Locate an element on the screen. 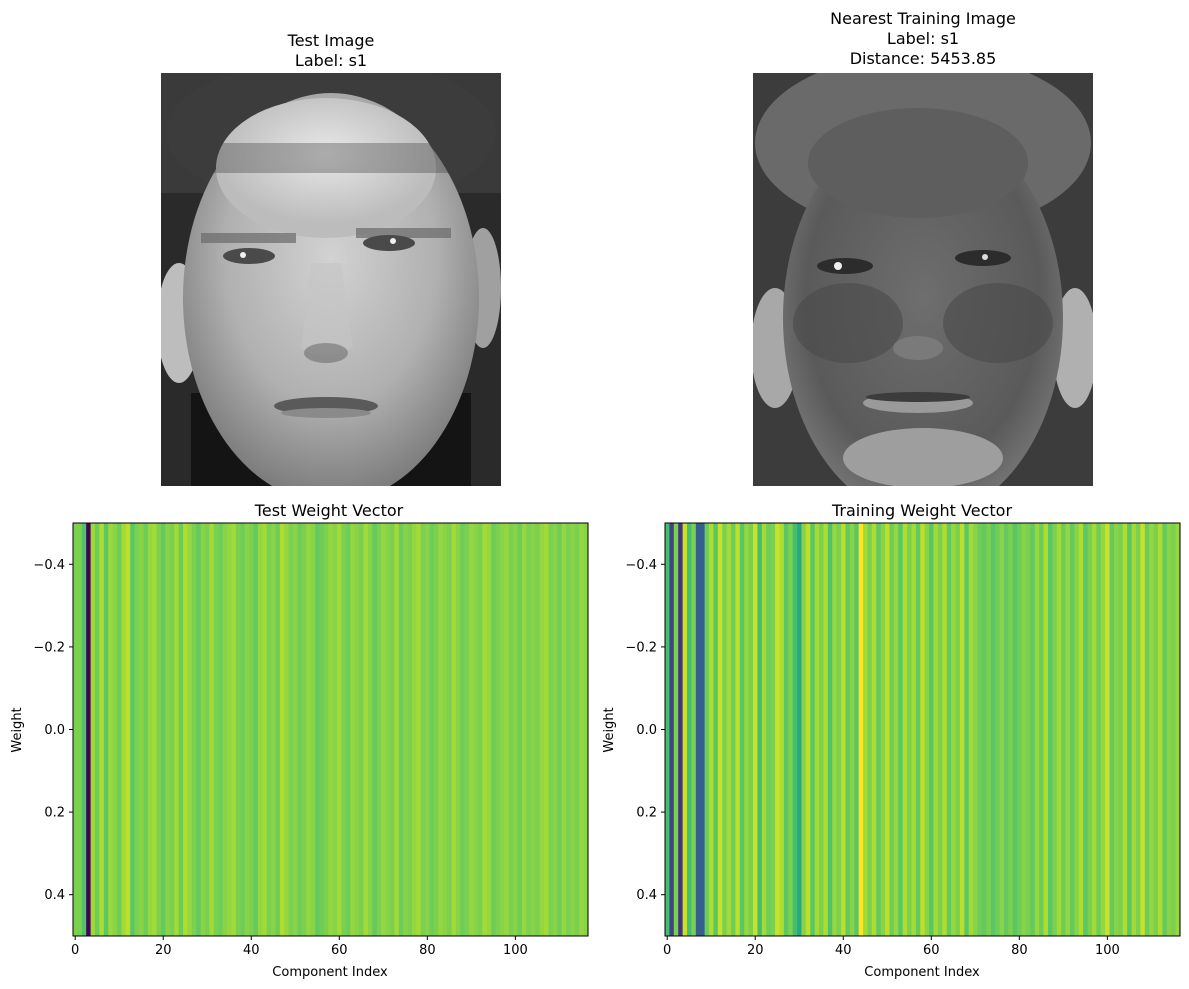 This screenshot has width=1189, height=989. chart-title: Test Weight Vector is located at coordinates (329, 510).